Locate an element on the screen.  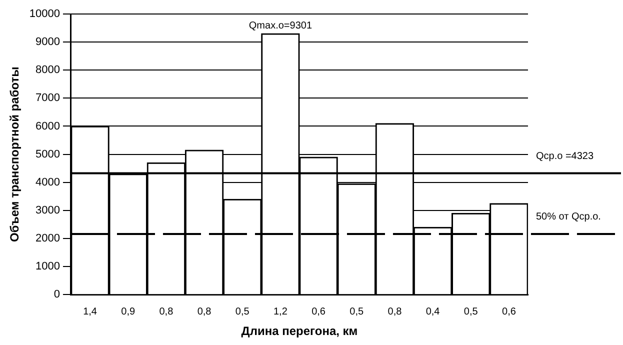
x-tick-label: 0,9 is located at coordinates (128, 312).